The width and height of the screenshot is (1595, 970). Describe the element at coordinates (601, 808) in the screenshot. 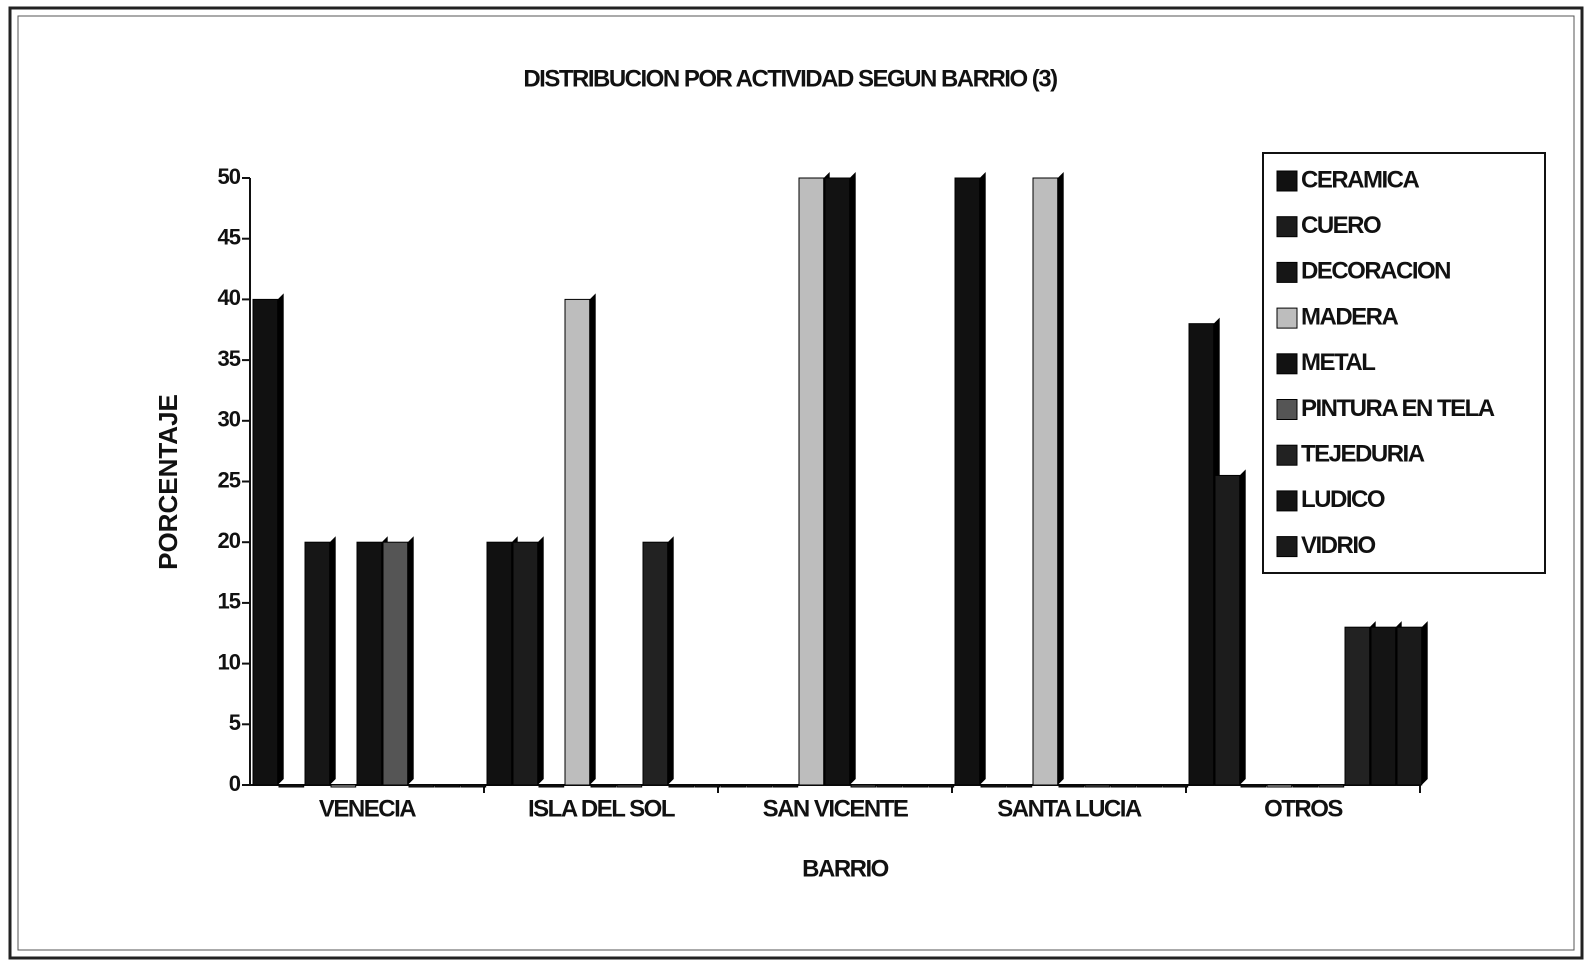

I see `x-tick-label: ISLA DEL SOL` at that location.